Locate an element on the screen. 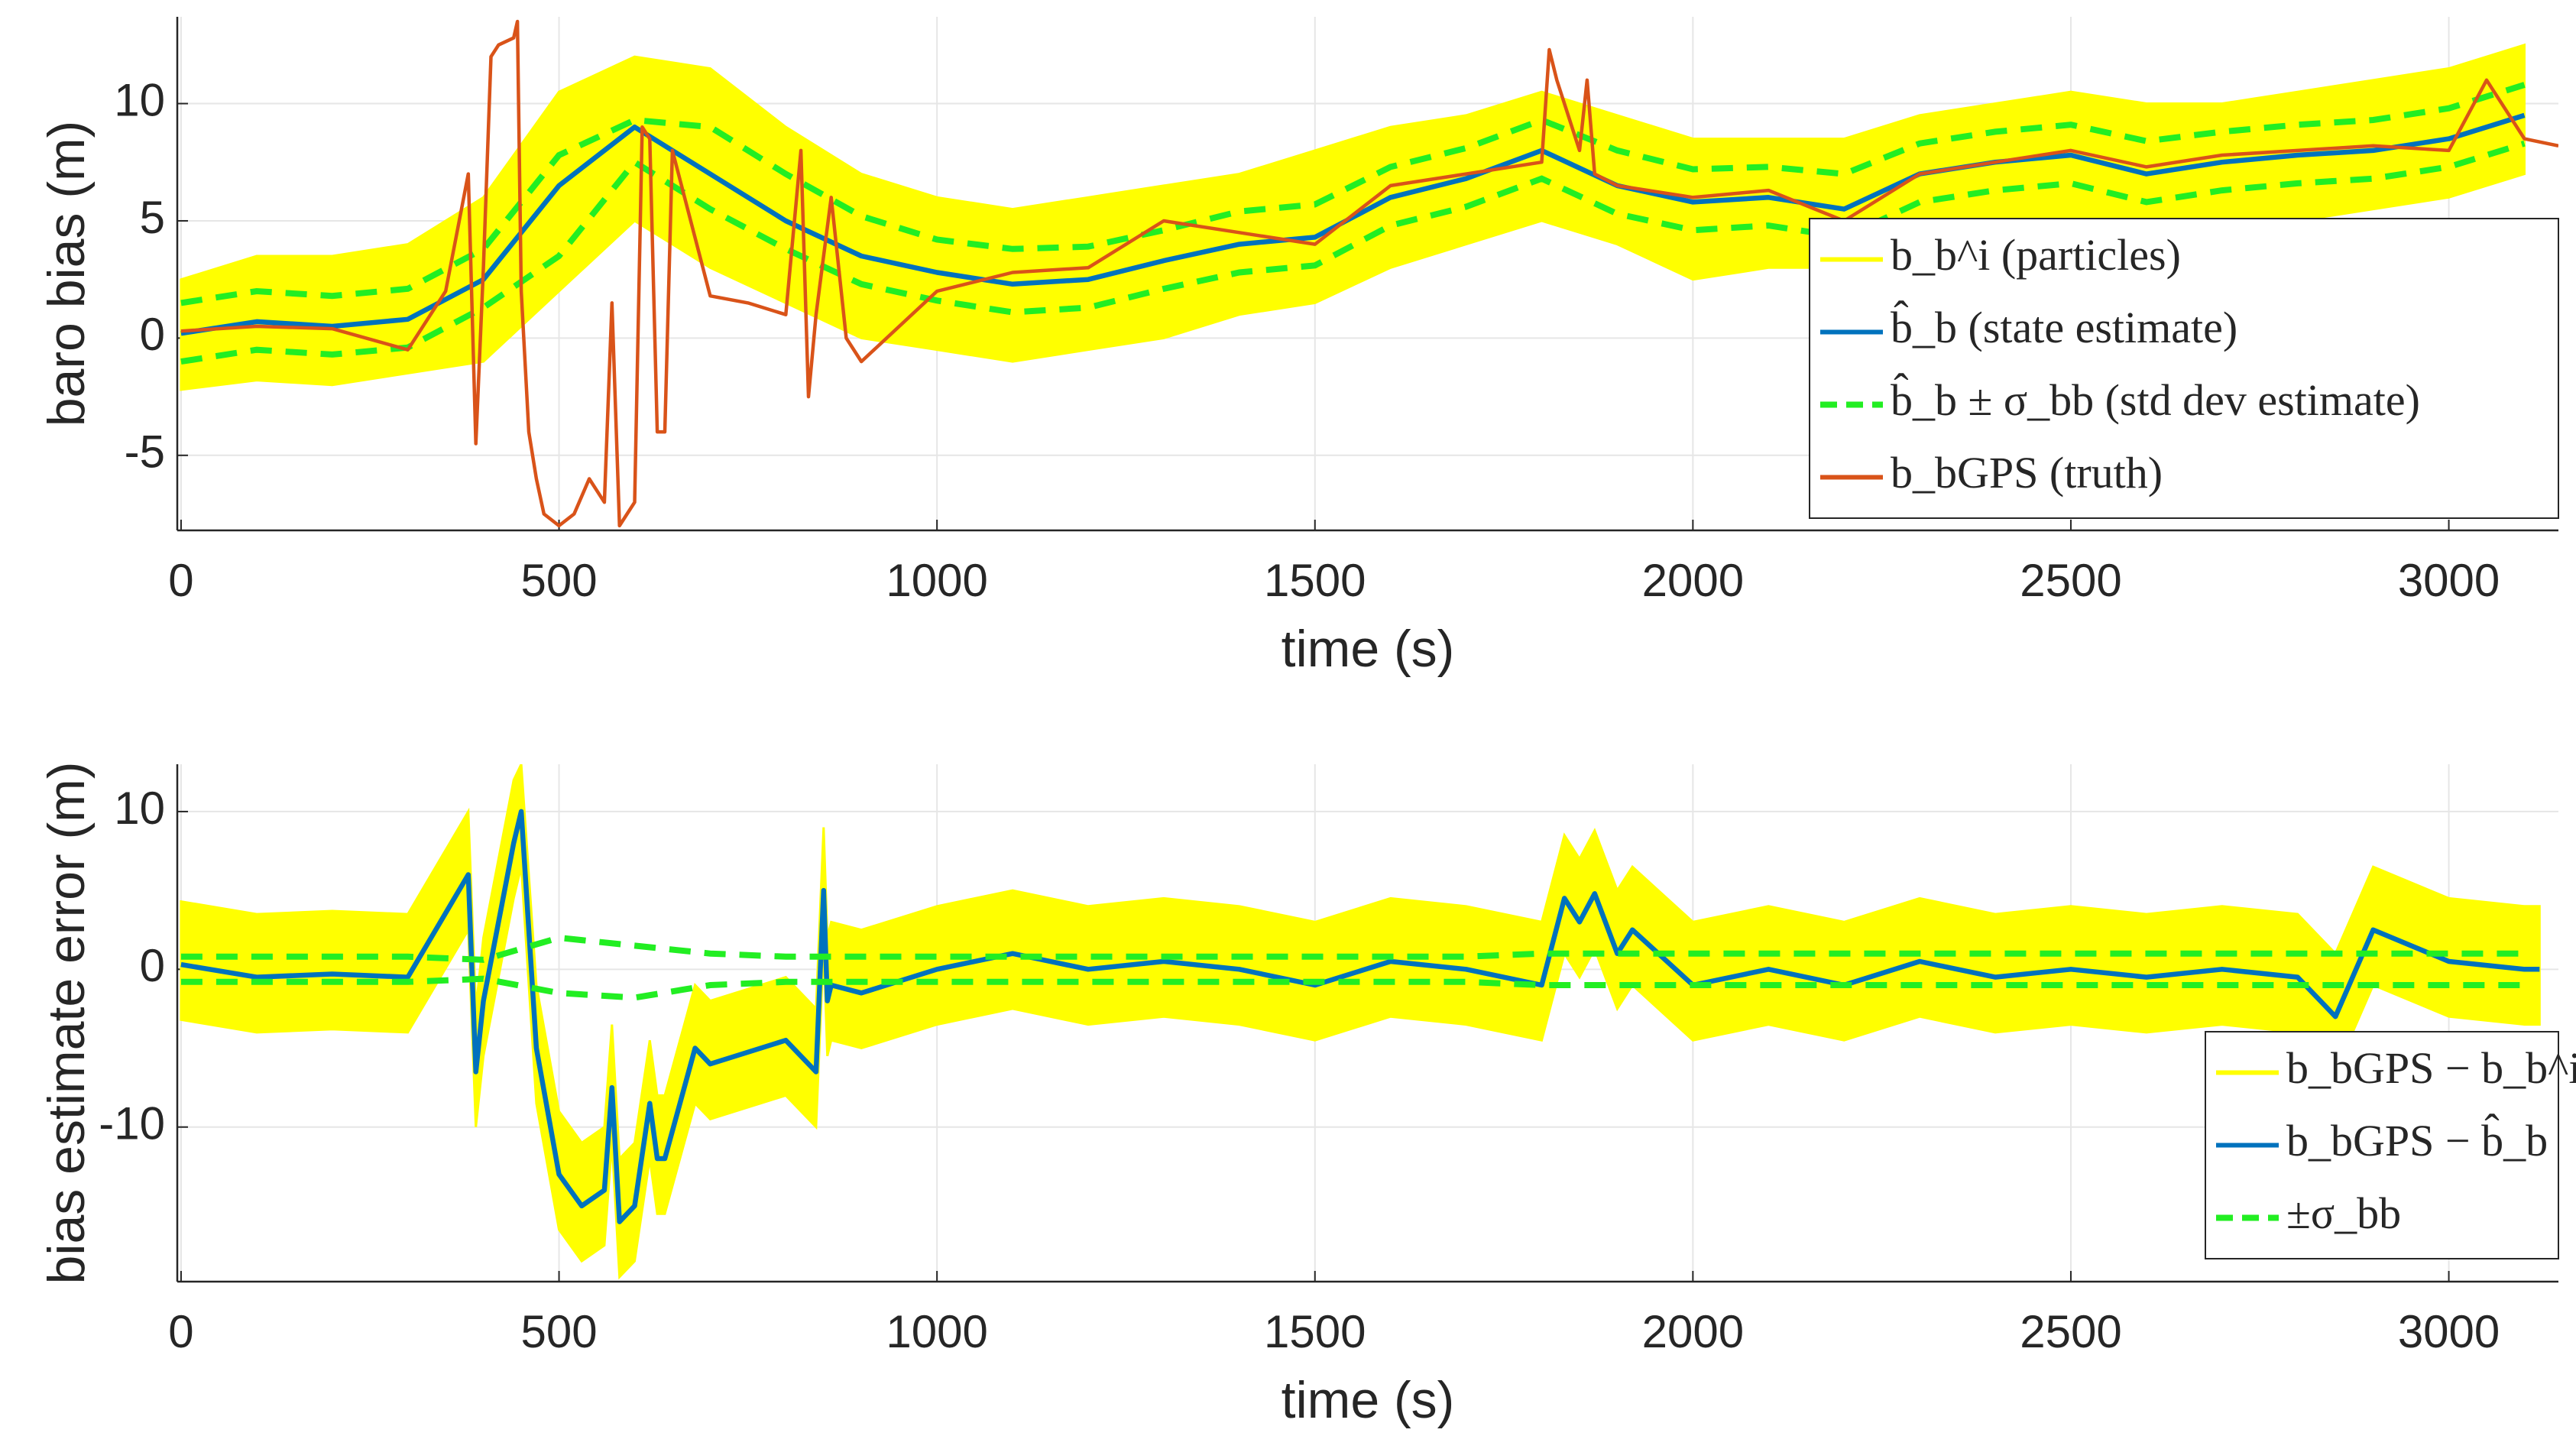 The image size is (2576, 1449). legend-label: b_bGPS (truth) is located at coordinates (2027, 473).